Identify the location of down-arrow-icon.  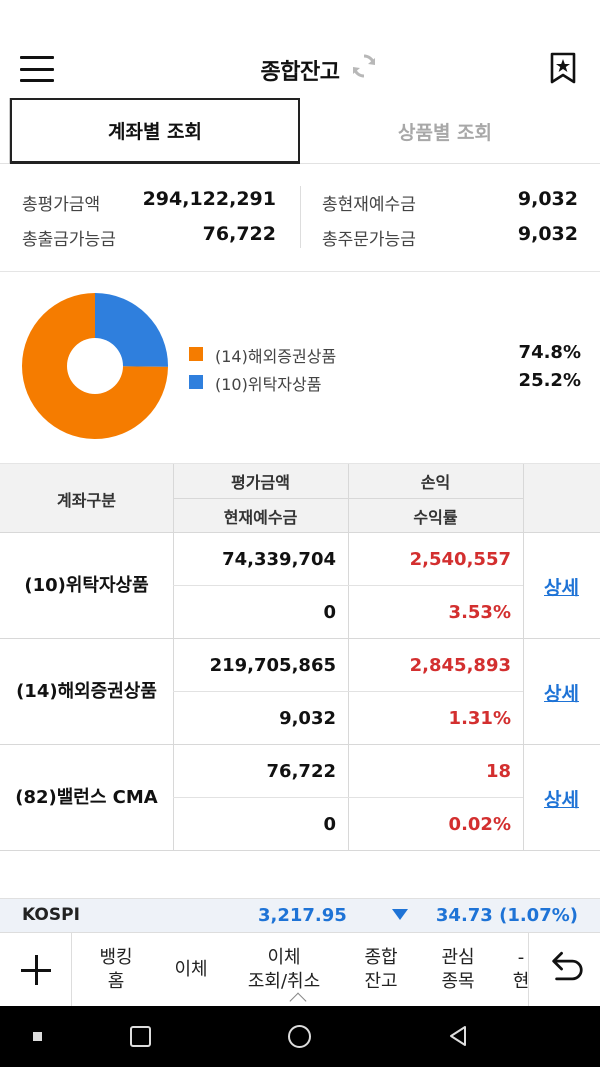
(400, 914).